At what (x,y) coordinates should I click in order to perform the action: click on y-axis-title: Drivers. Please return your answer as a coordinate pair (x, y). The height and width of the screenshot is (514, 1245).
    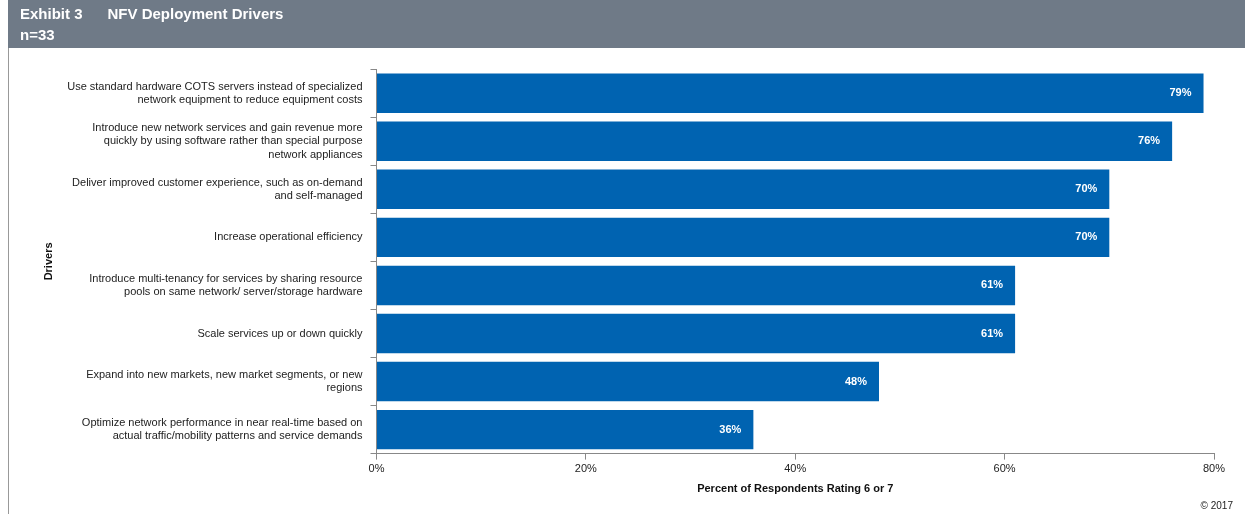
    Looking at the image, I should click on (47, 261).